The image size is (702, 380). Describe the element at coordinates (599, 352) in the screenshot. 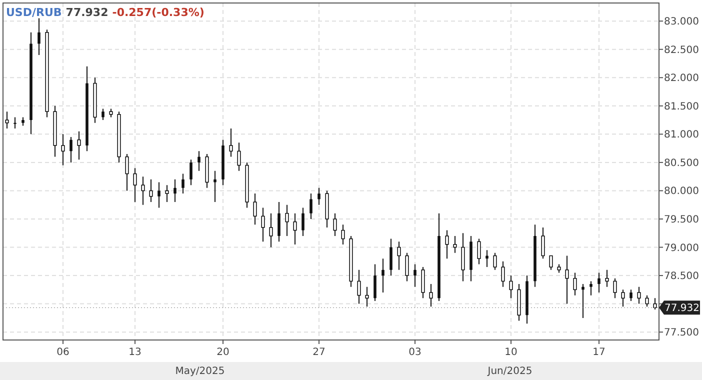

I see `x-tick-label: 17` at that location.